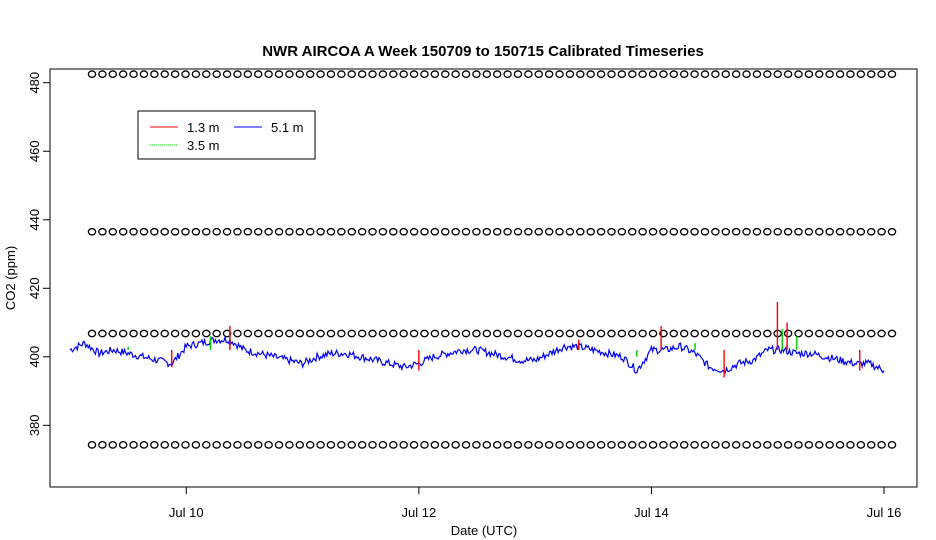 This screenshot has height=540, width=936. I want to click on x-tick-label: Jul 12, so click(419, 512).